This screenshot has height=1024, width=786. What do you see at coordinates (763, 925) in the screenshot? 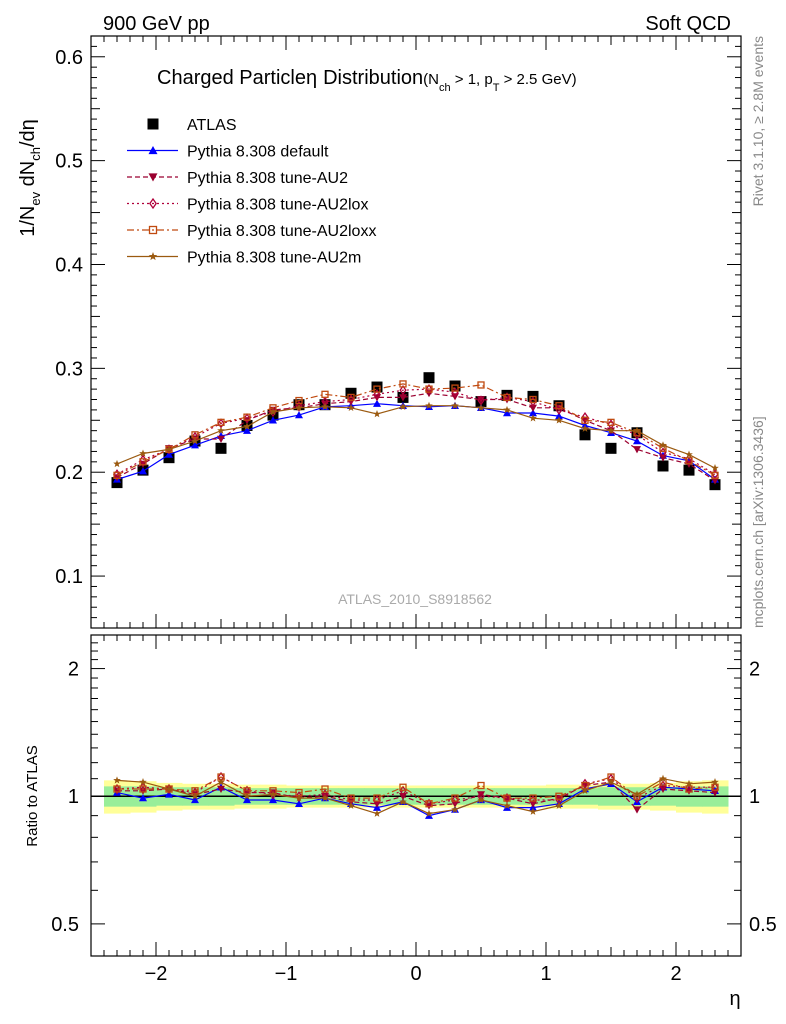
I see `ratio-y-tick-label-right: 0.5` at bounding box center [763, 925].